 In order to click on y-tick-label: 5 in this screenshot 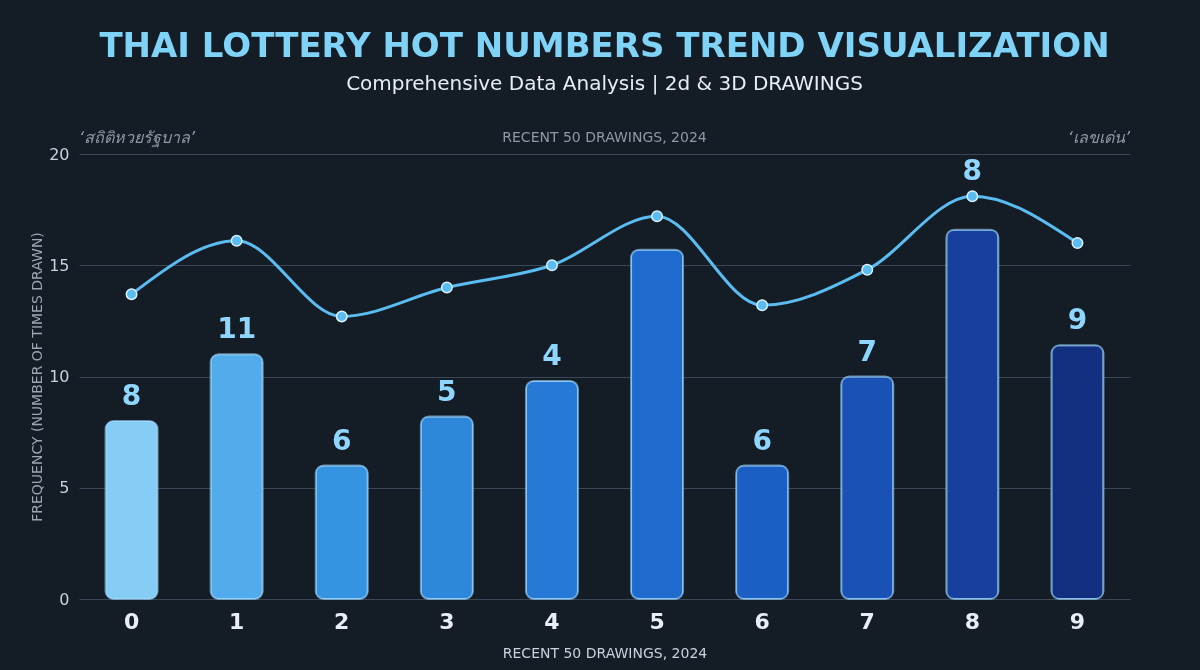, I will do `click(64, 488)`.